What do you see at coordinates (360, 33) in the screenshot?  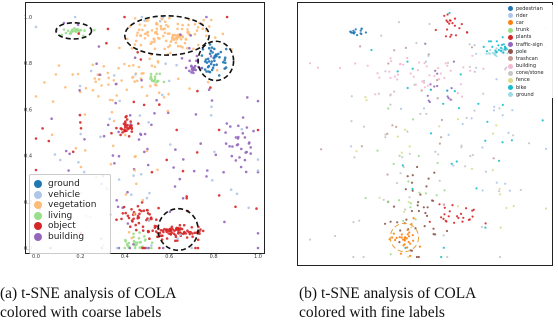 I see `scatter-point-pedestrian` at bounding box center [360, 33].